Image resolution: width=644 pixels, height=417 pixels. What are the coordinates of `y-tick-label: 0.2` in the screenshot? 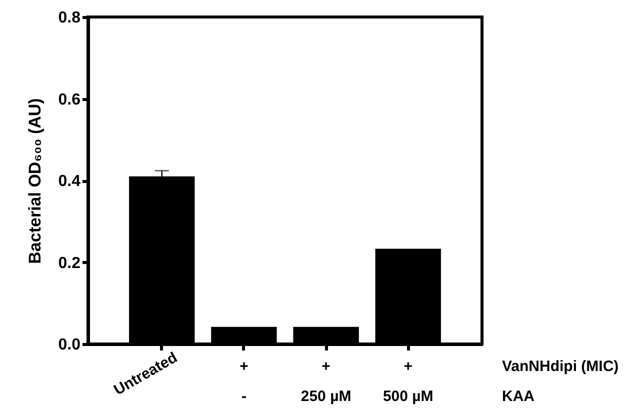 It's located at (69, 263).